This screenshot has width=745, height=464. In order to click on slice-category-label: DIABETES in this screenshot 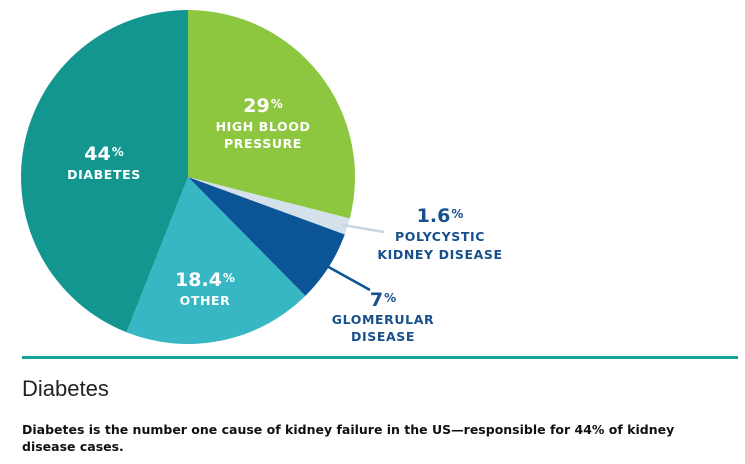, I will do `click(104, 174)`.